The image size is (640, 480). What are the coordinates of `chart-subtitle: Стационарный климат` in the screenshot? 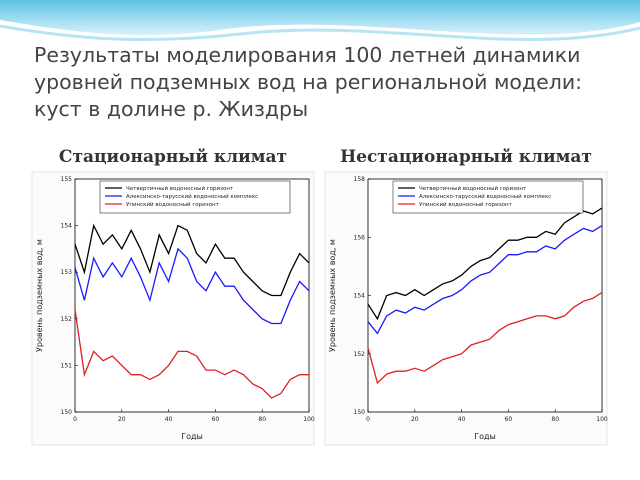 It's located at (173, 157).